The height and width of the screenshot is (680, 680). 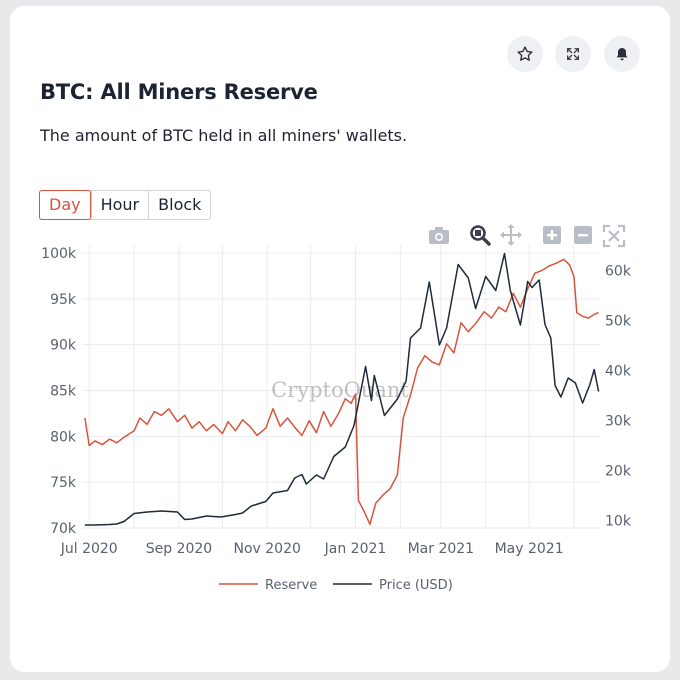 What do you see at coordinates (336, 585) in the screenshot?
I see `chart-legend: Reserve Price (USD)` at bounding box center [336, 585].